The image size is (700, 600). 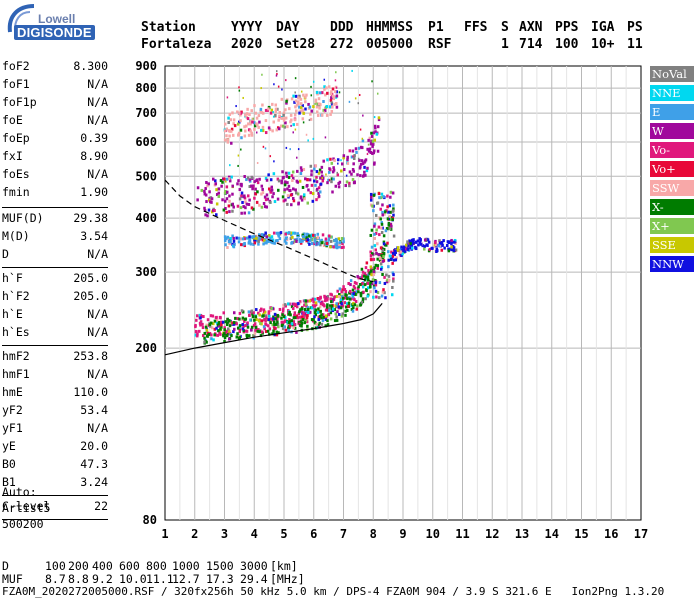 I want to click on param-label: MUF(D), so click(x=23, y=218).